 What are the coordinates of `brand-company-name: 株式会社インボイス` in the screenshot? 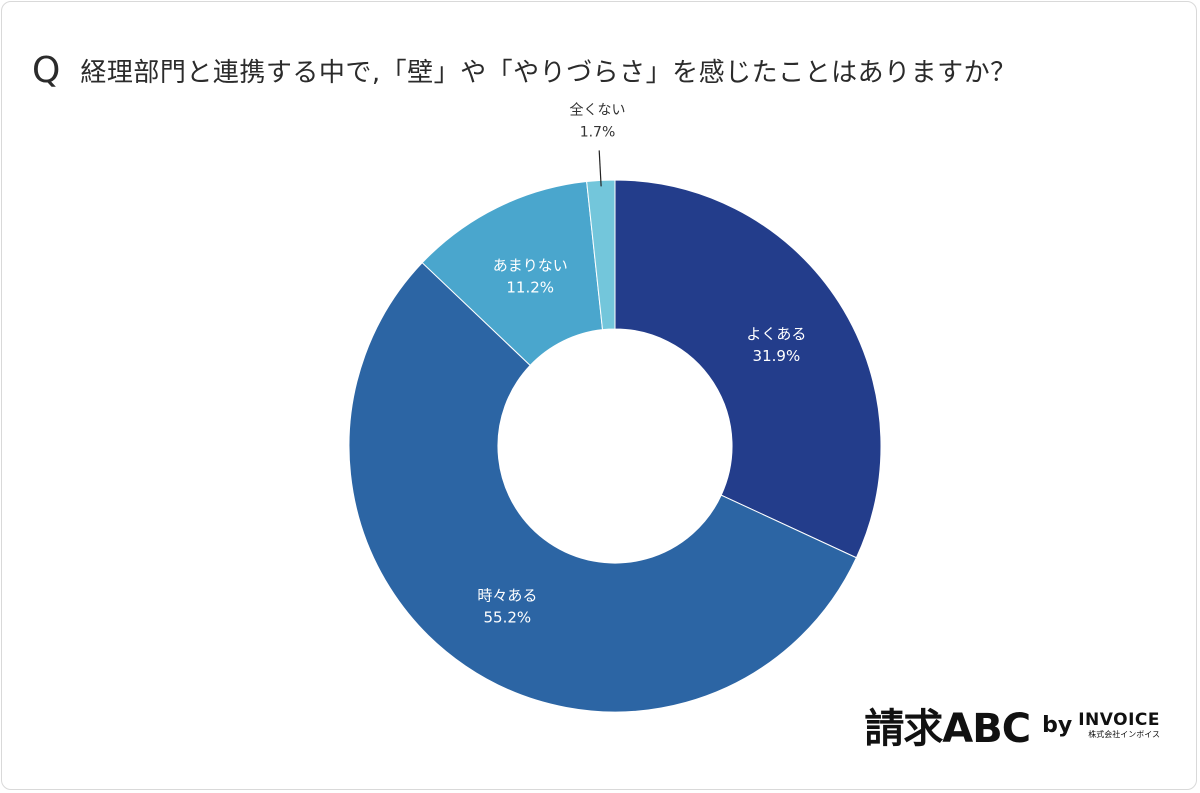 It's located at (1124, 734).